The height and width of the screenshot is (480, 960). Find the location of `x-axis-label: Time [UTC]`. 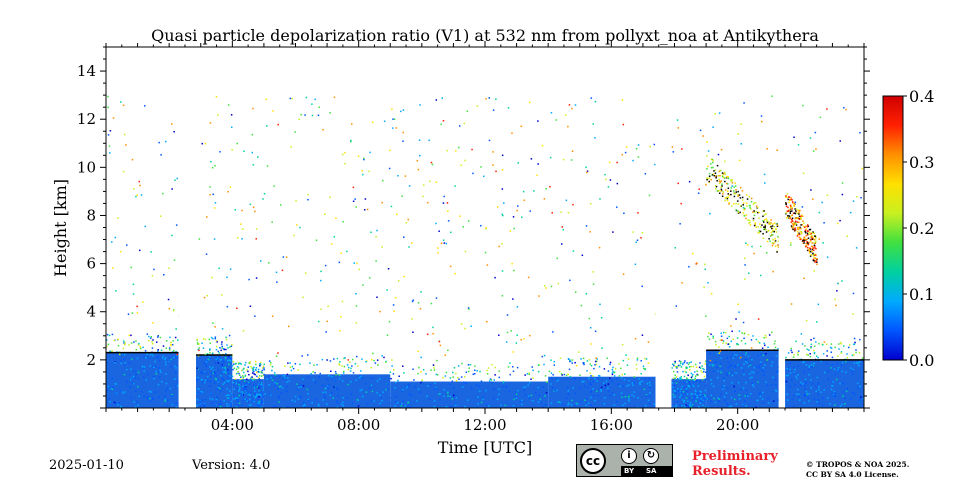

x-axis-label: Time [UTC] is located at coordinates (485, 447).